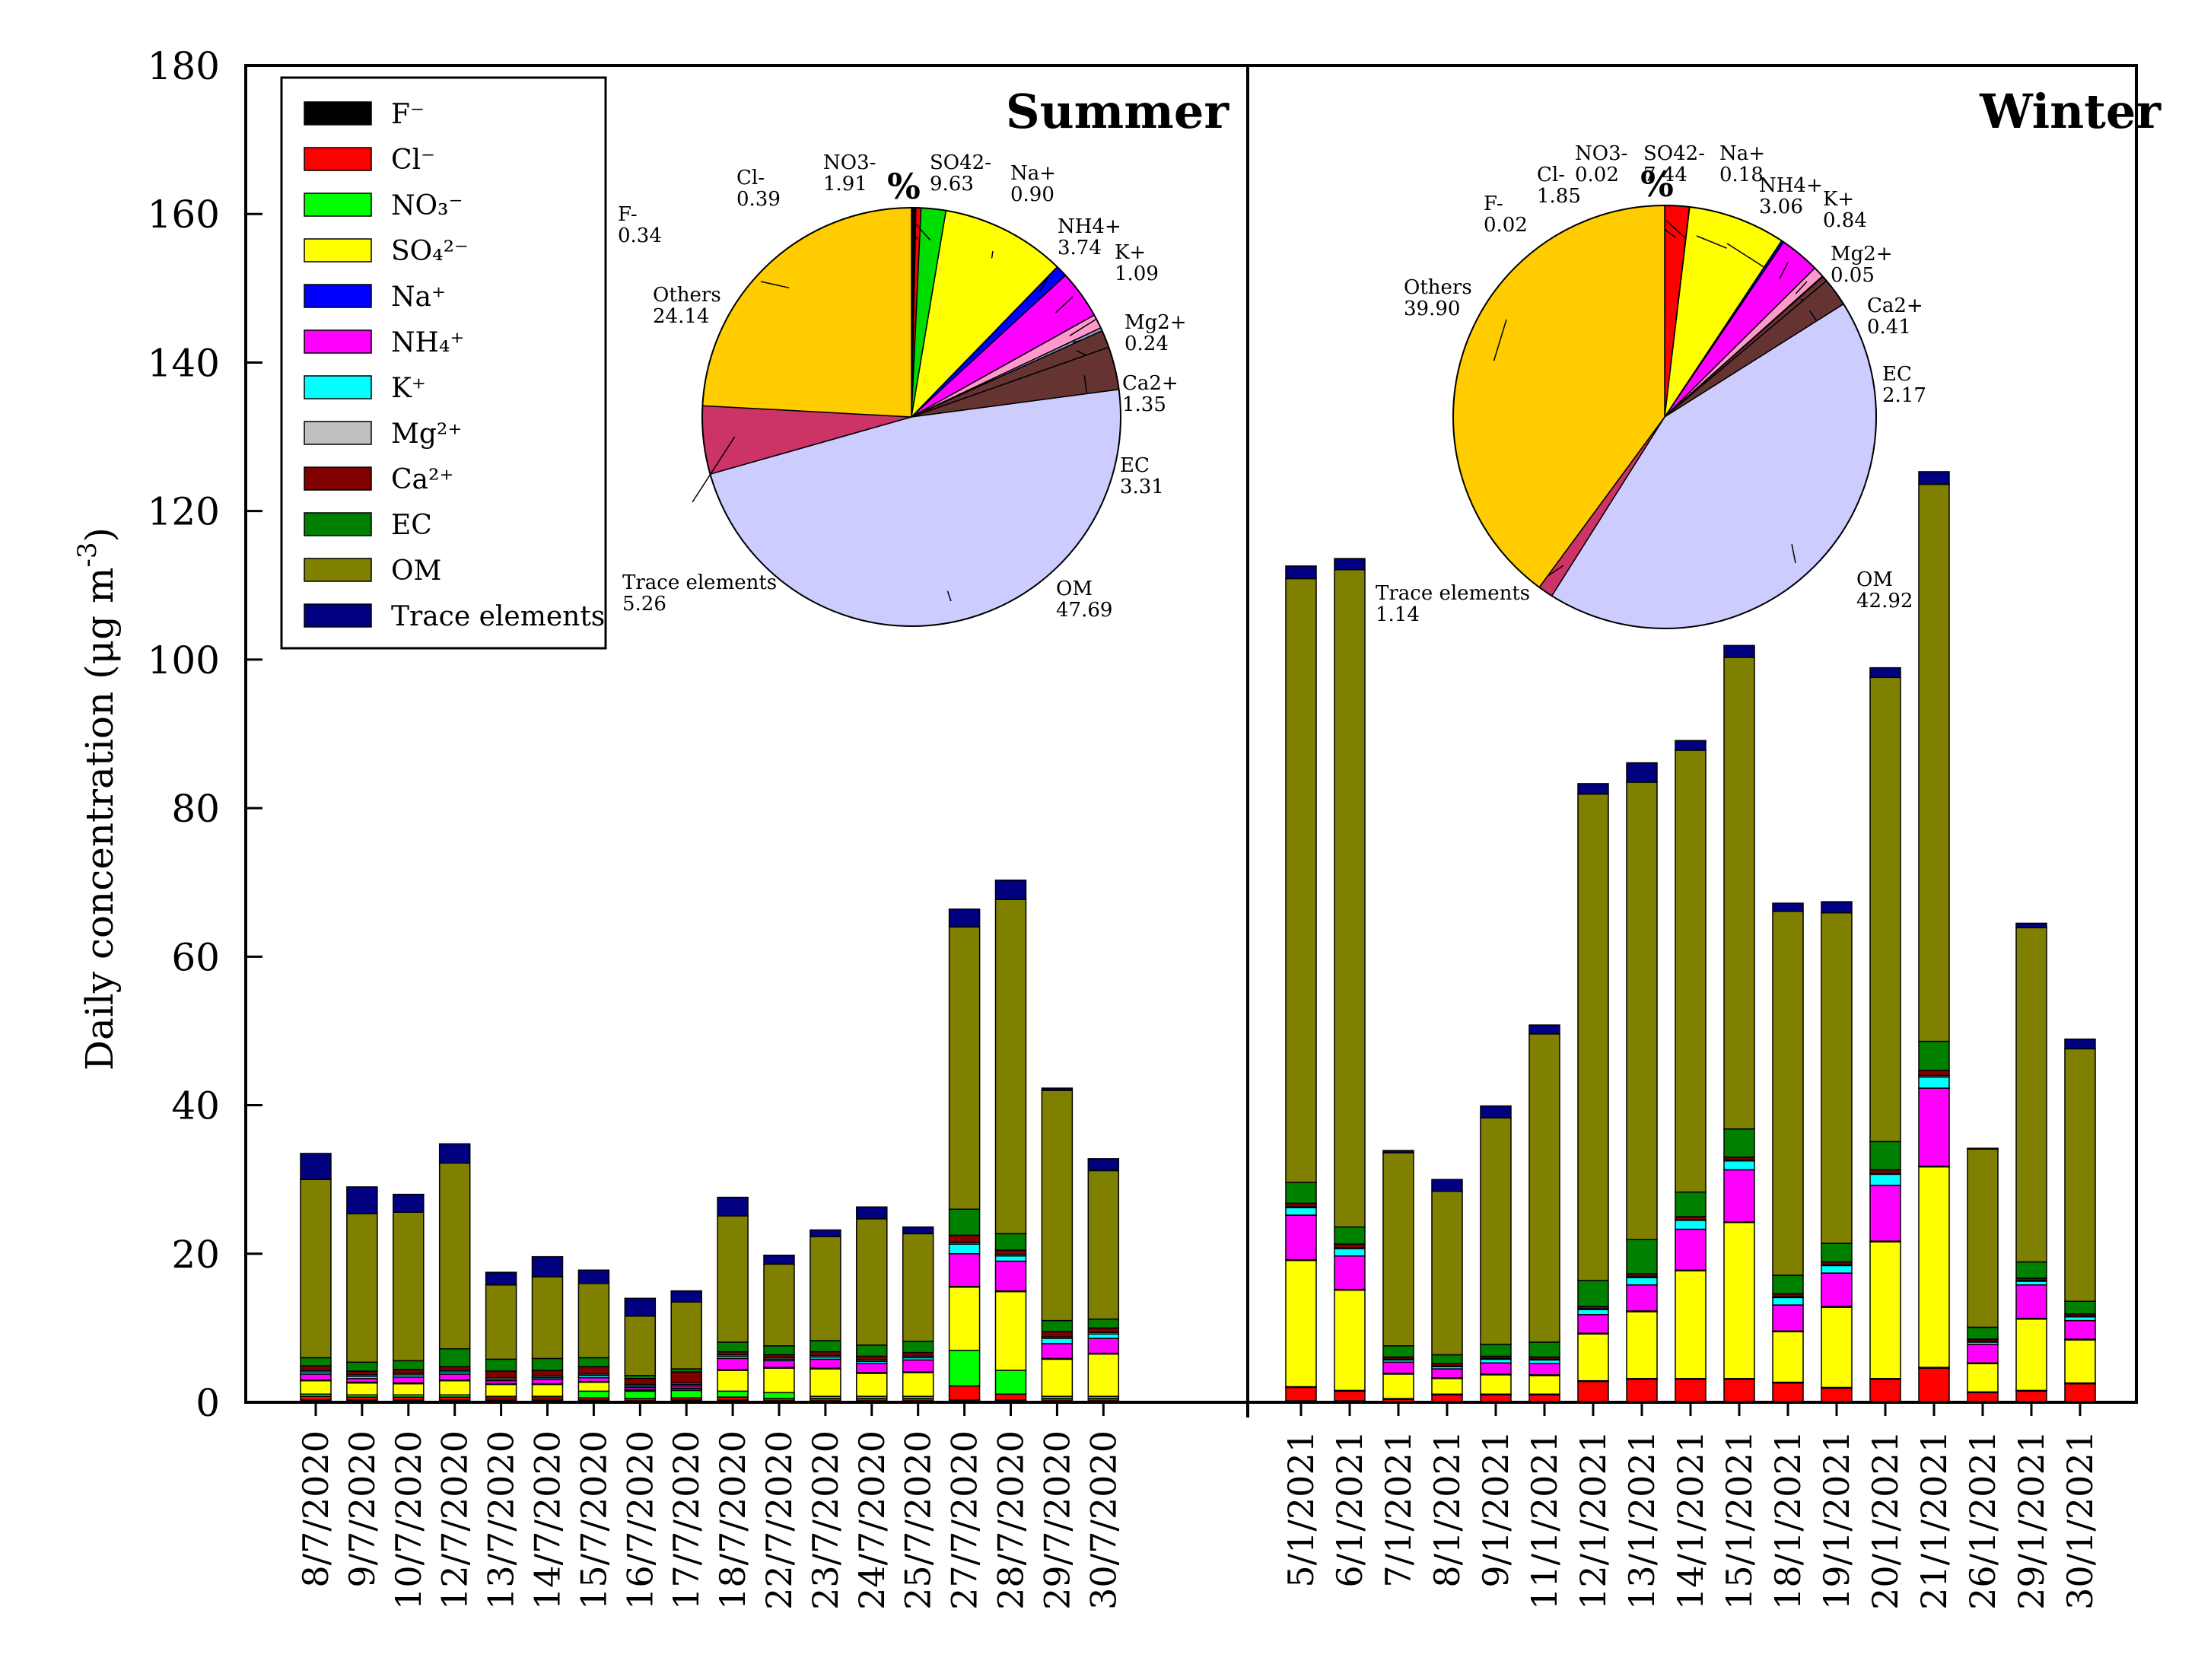 Image resolution: width=2198 pixels, height=1680 pixels. Describe the element at coordinates (1011, 1520) in the screenshot. I see `x-tick-label: 28/7/2020` at that location.